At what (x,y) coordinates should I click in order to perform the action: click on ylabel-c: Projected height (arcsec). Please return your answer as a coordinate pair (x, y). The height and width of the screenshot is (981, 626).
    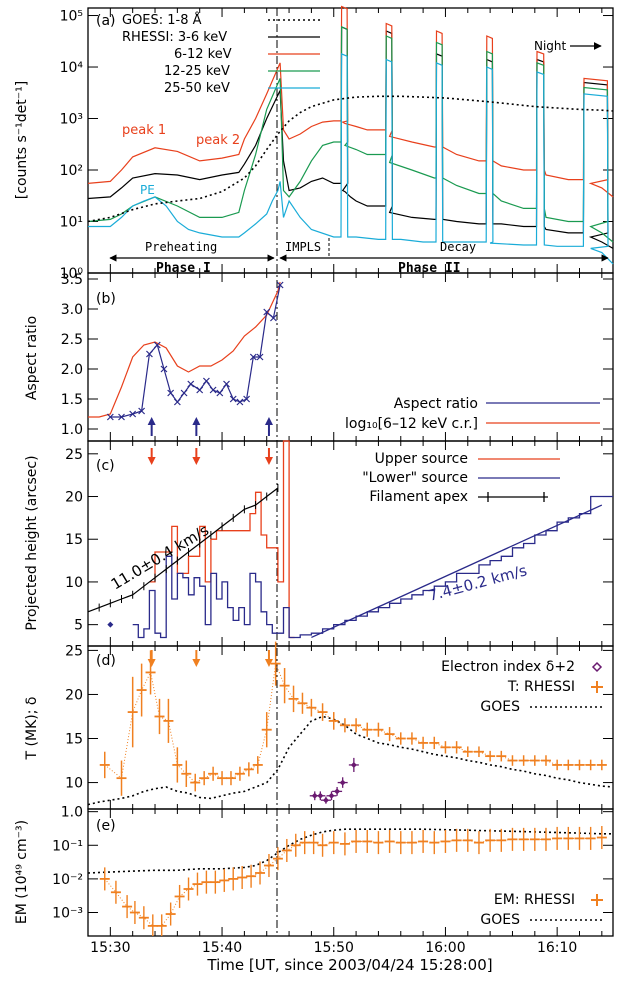
    Looking at the image, I should click on (32, 542).